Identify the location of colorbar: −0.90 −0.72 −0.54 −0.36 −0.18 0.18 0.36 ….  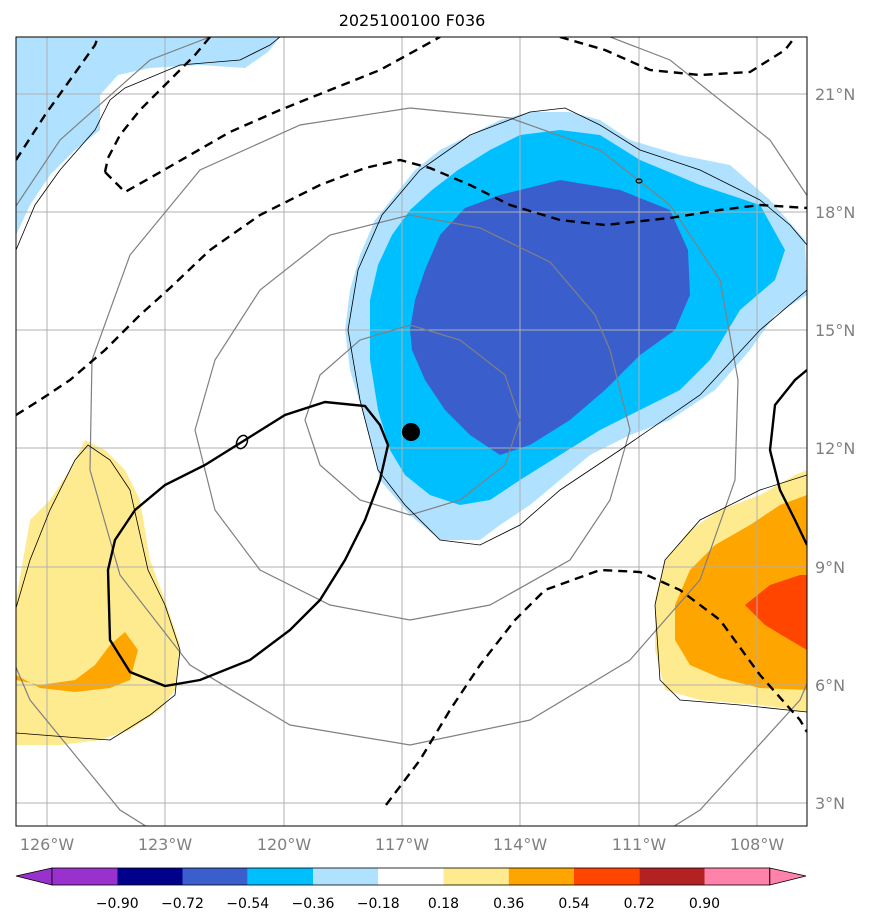
(411, 889).